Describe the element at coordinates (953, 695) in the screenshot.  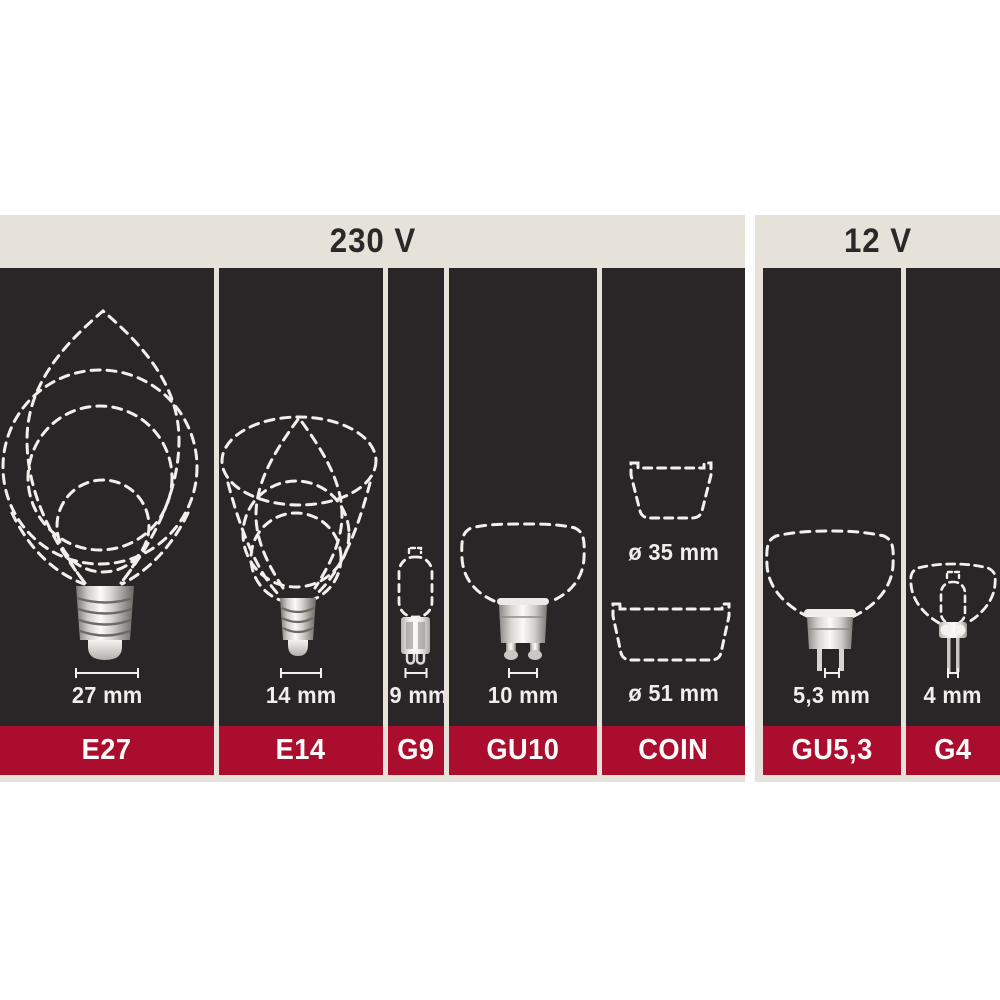
I see `g4-measure-label: 4 mm` at that location.